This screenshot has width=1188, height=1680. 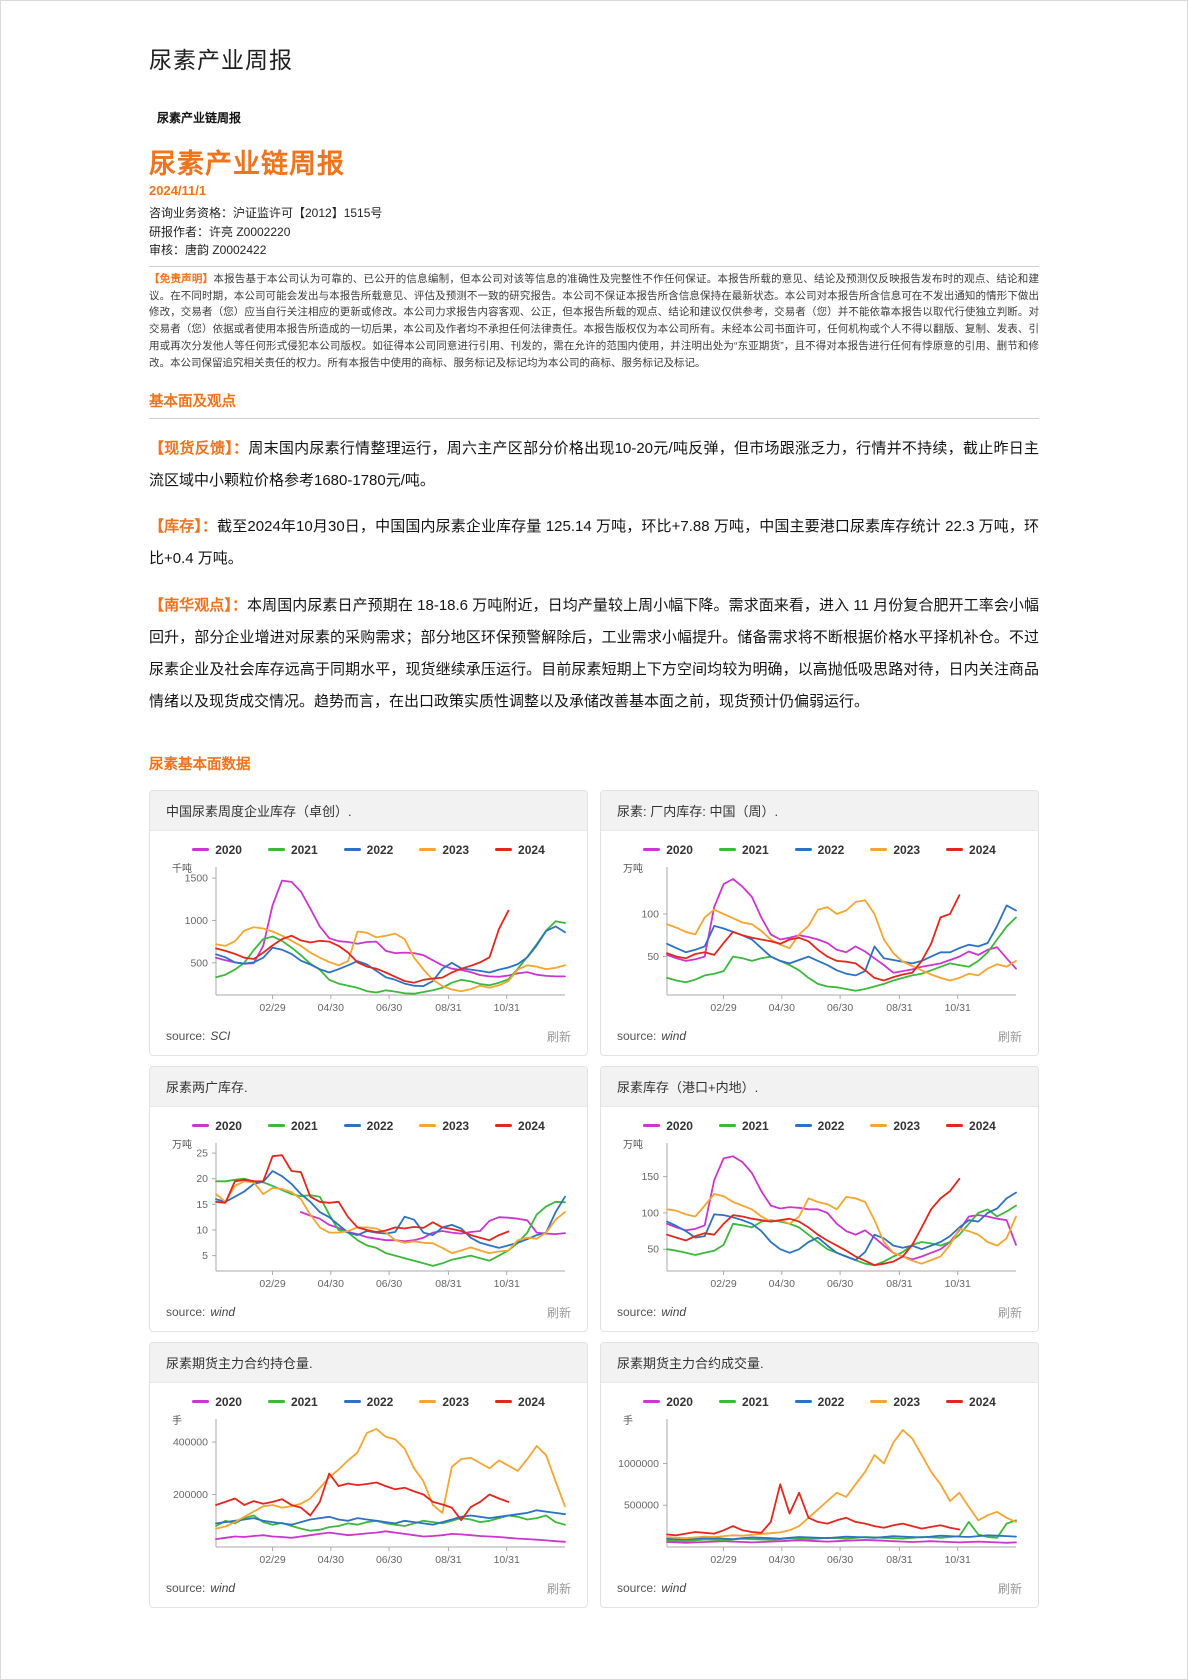 What do you see at coordinates (448, 1560) in the screenshot?
I see `svg-text: 08/31` at bounding box center [448, 1560].